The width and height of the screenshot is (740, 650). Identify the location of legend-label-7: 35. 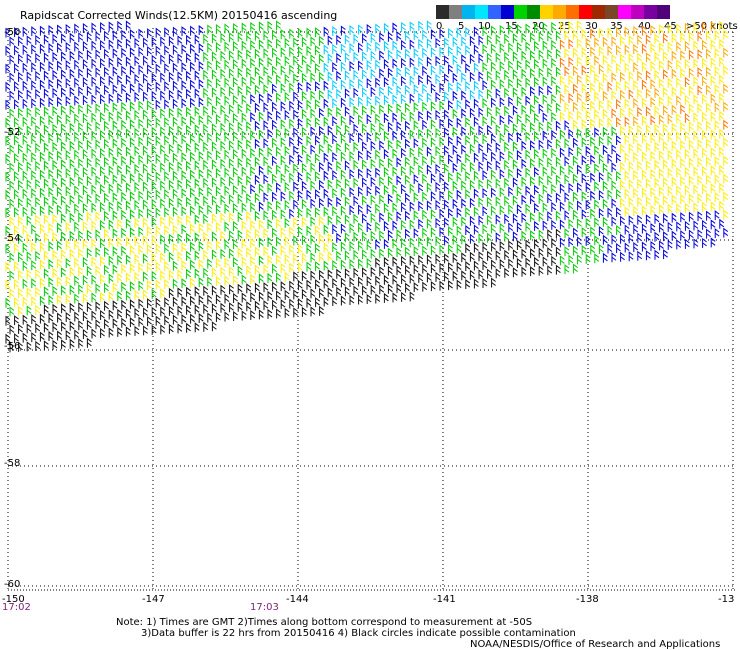
(616, 26).